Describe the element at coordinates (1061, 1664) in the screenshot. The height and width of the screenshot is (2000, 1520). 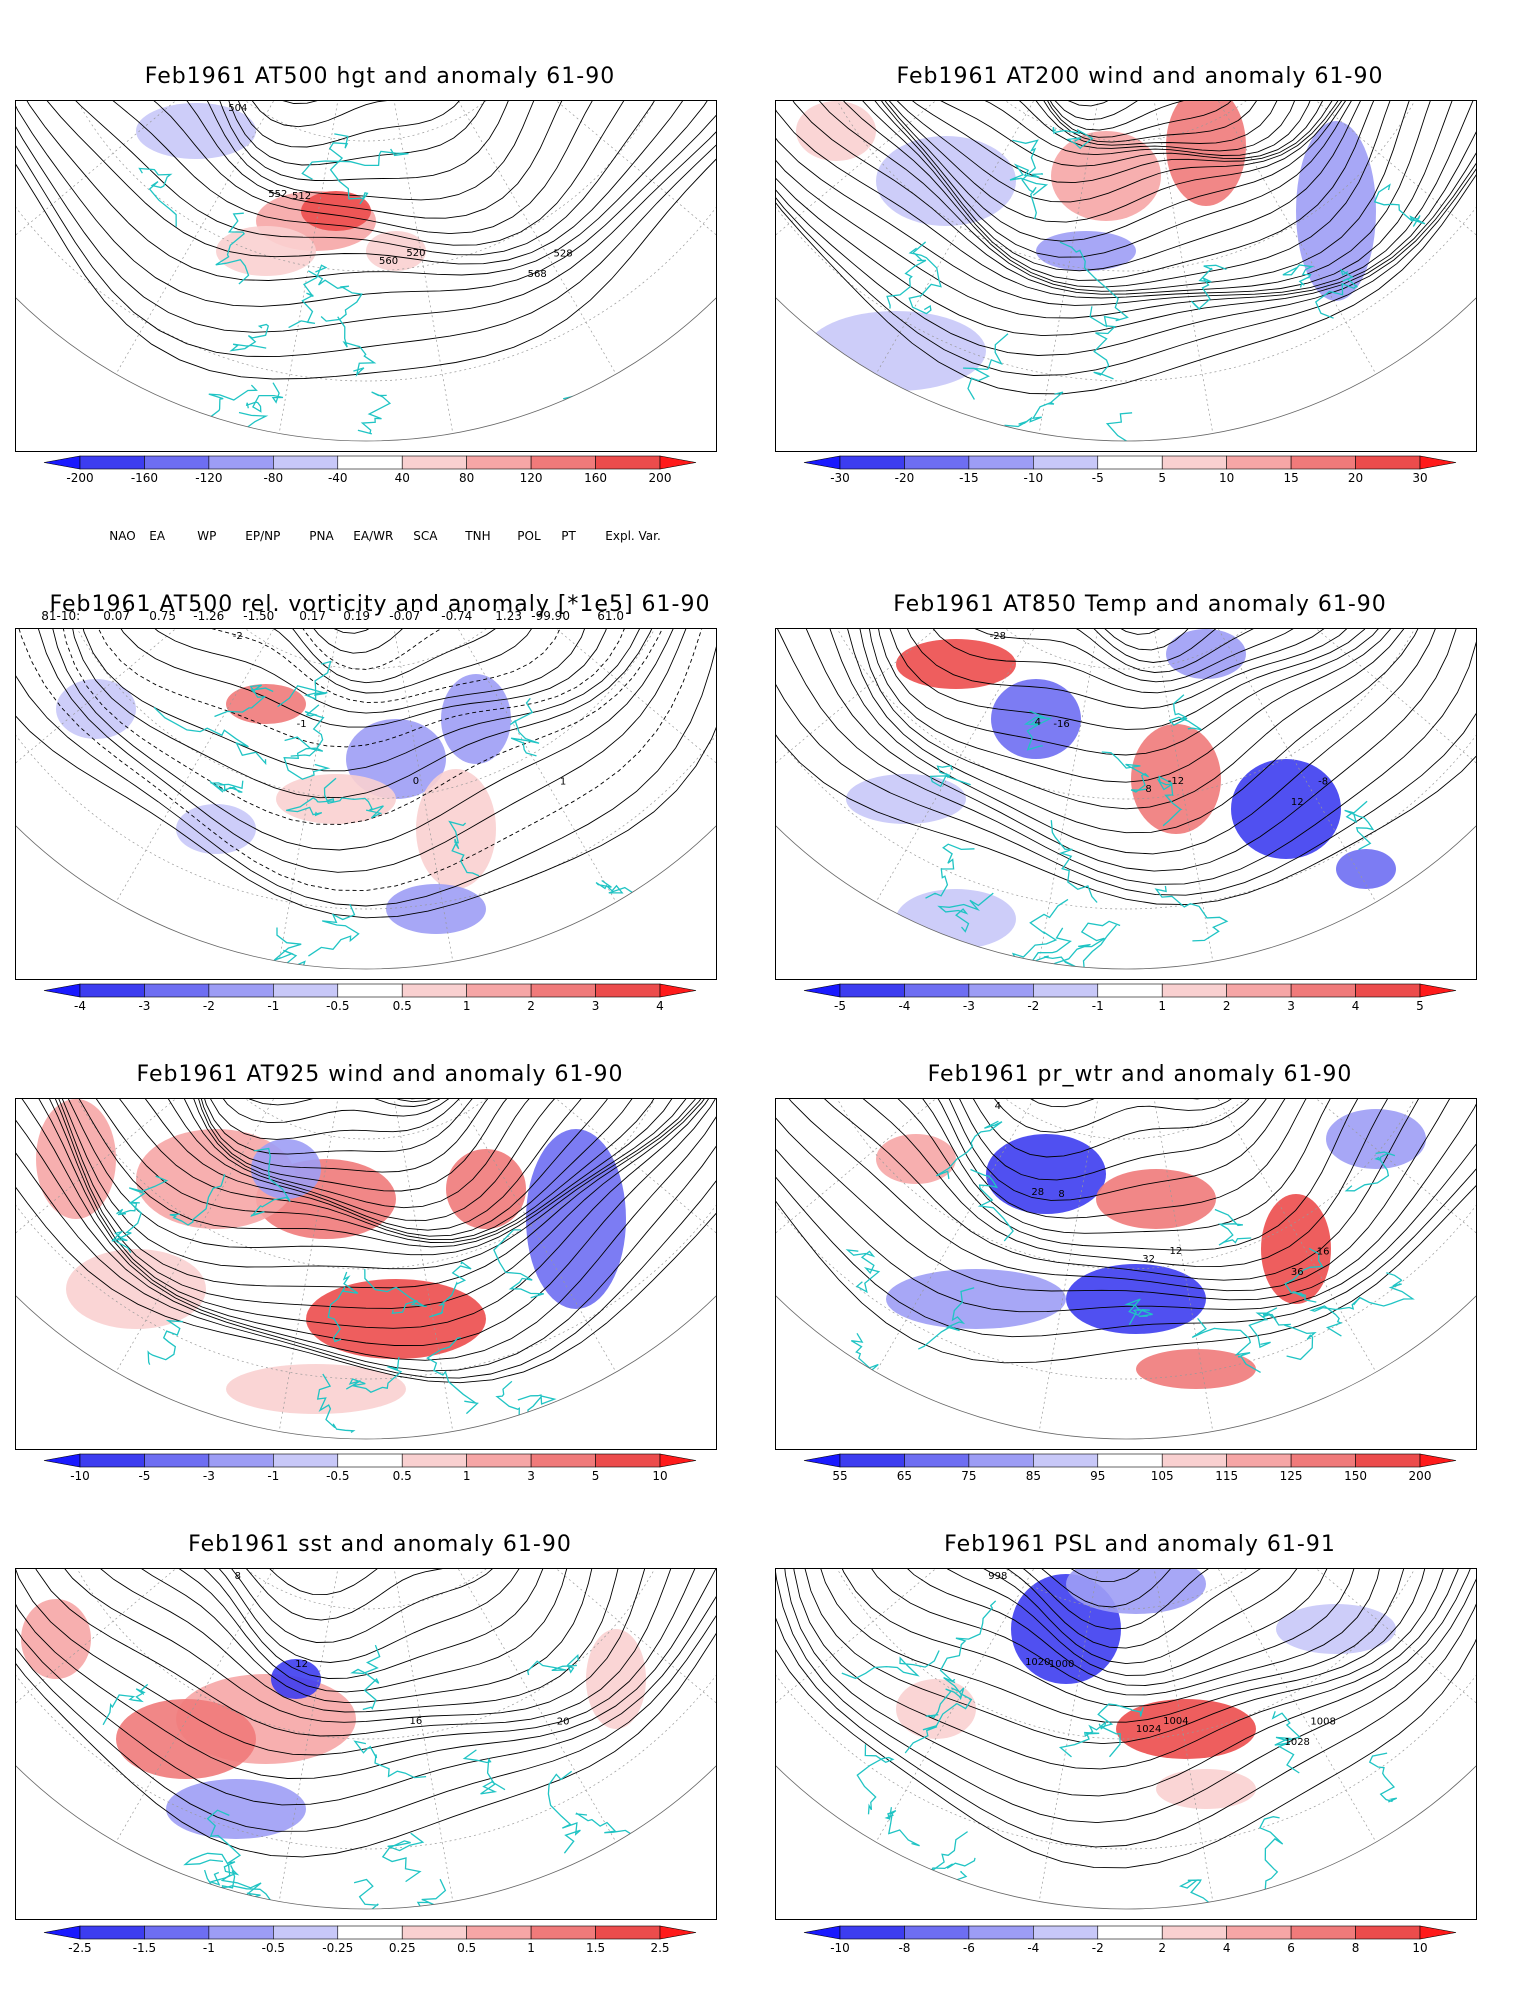
I see `contour-label: 1000` at that location.